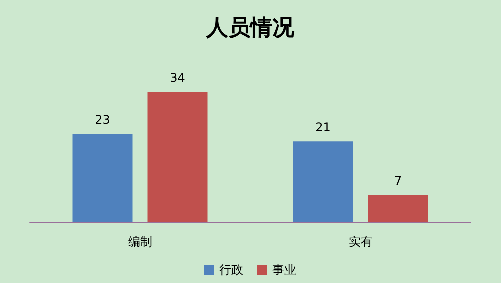 The image size is (501, 283). Describe the element at coordinates (178, 77) in the screenshot. I see `data-label: 34` at that location.